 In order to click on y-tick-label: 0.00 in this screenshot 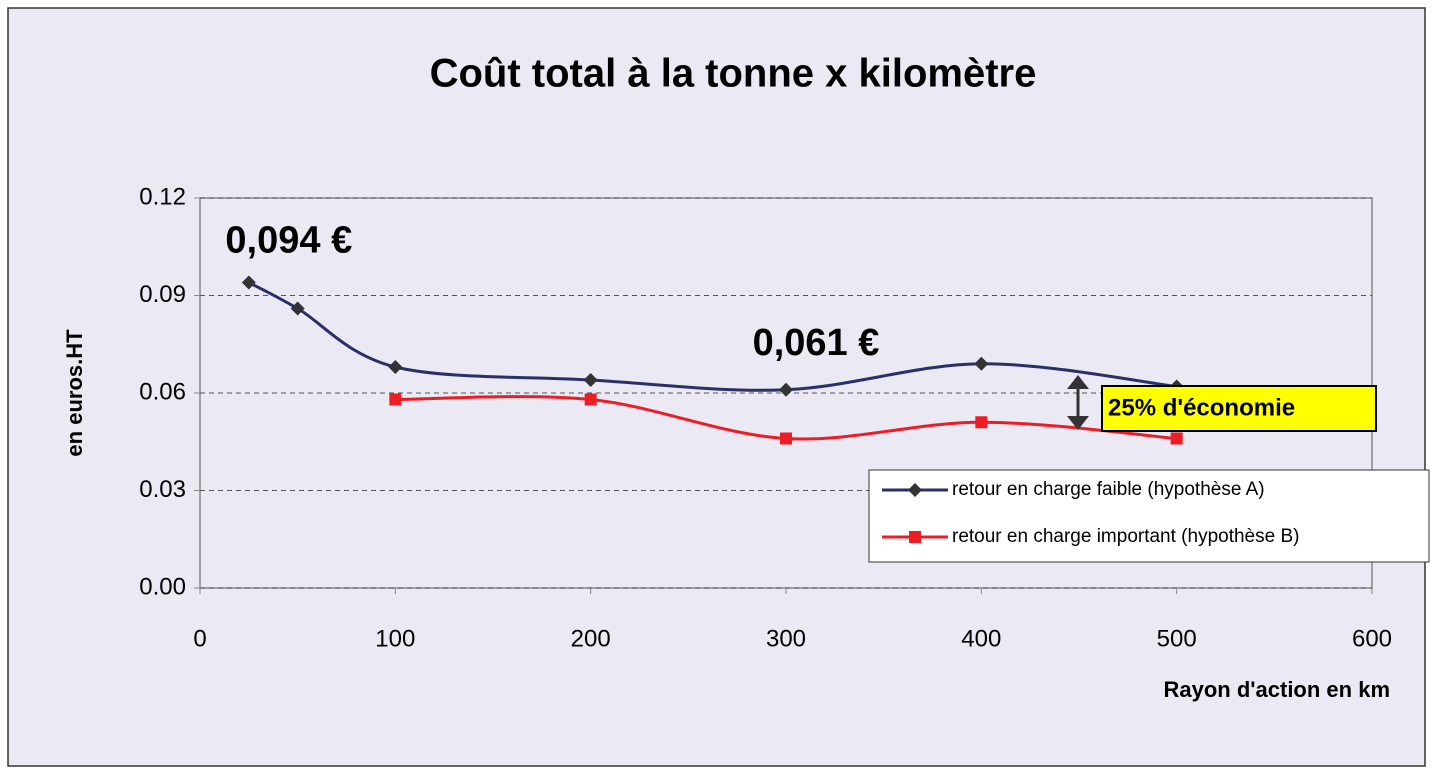, I will do `click(162, 586)`.